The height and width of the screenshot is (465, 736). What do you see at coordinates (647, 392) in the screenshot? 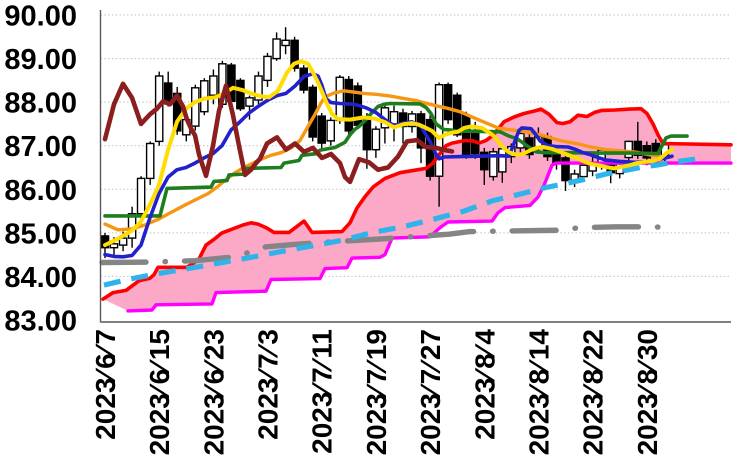
I see `svg-text: 2023∕8∕30` at bounding box center [647, 392].